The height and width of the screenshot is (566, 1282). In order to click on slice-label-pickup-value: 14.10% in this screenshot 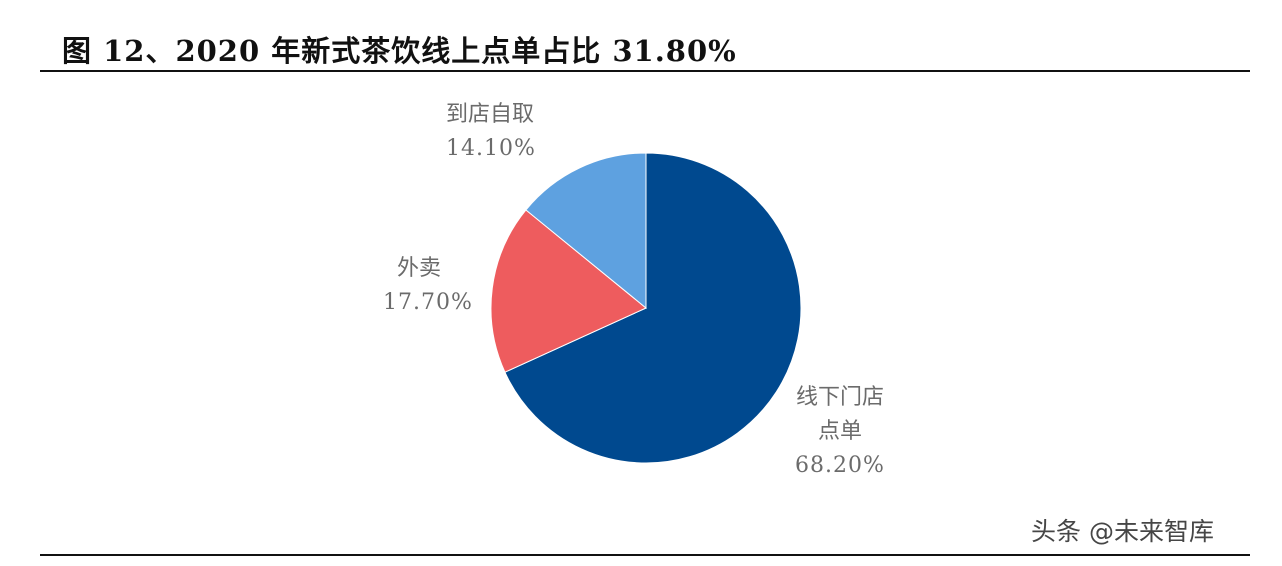, I will do `click(491, 148)`.